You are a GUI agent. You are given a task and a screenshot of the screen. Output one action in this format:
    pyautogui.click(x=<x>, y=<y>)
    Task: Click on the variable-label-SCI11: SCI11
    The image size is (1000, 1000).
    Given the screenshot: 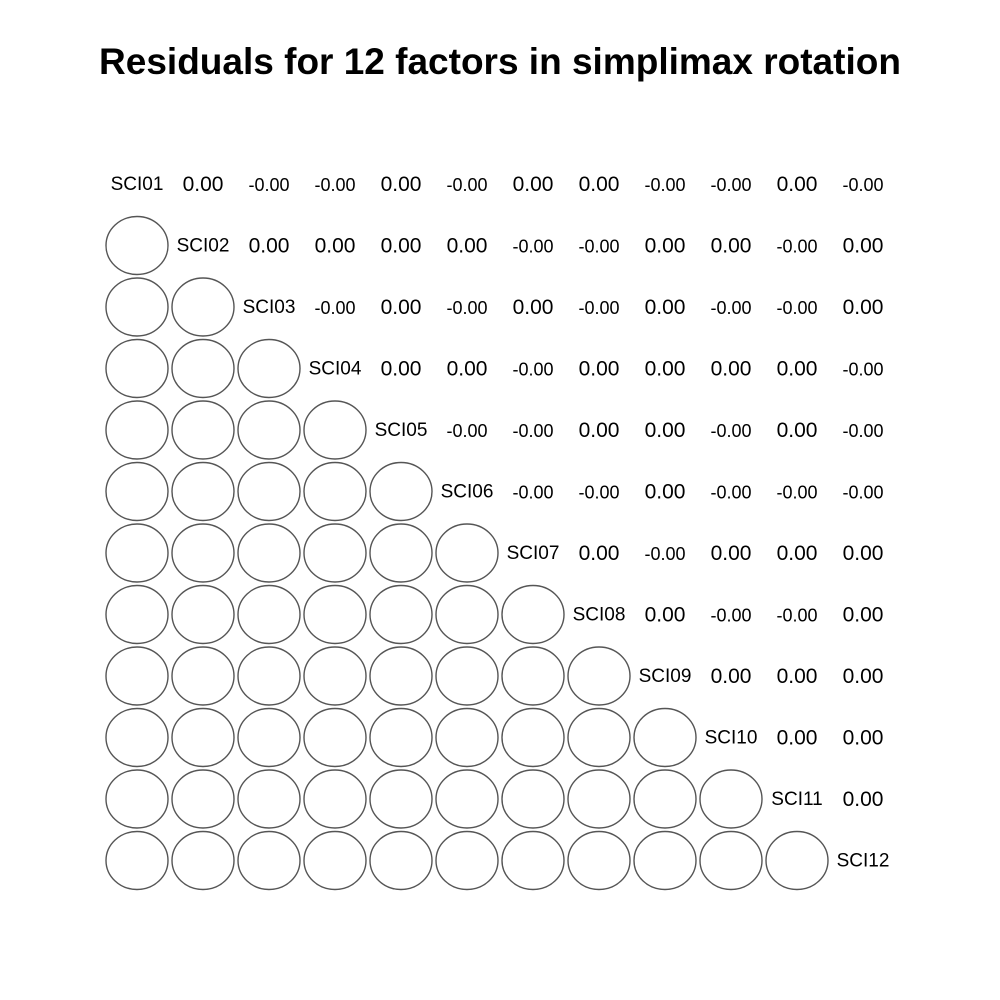 What is the action you would take?
    pyautogui.click(x=796, y=799)
    